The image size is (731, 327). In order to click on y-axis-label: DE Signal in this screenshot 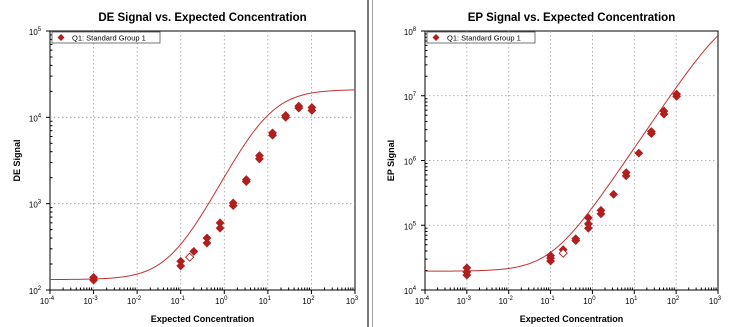, I will do `click(17, 160)`.